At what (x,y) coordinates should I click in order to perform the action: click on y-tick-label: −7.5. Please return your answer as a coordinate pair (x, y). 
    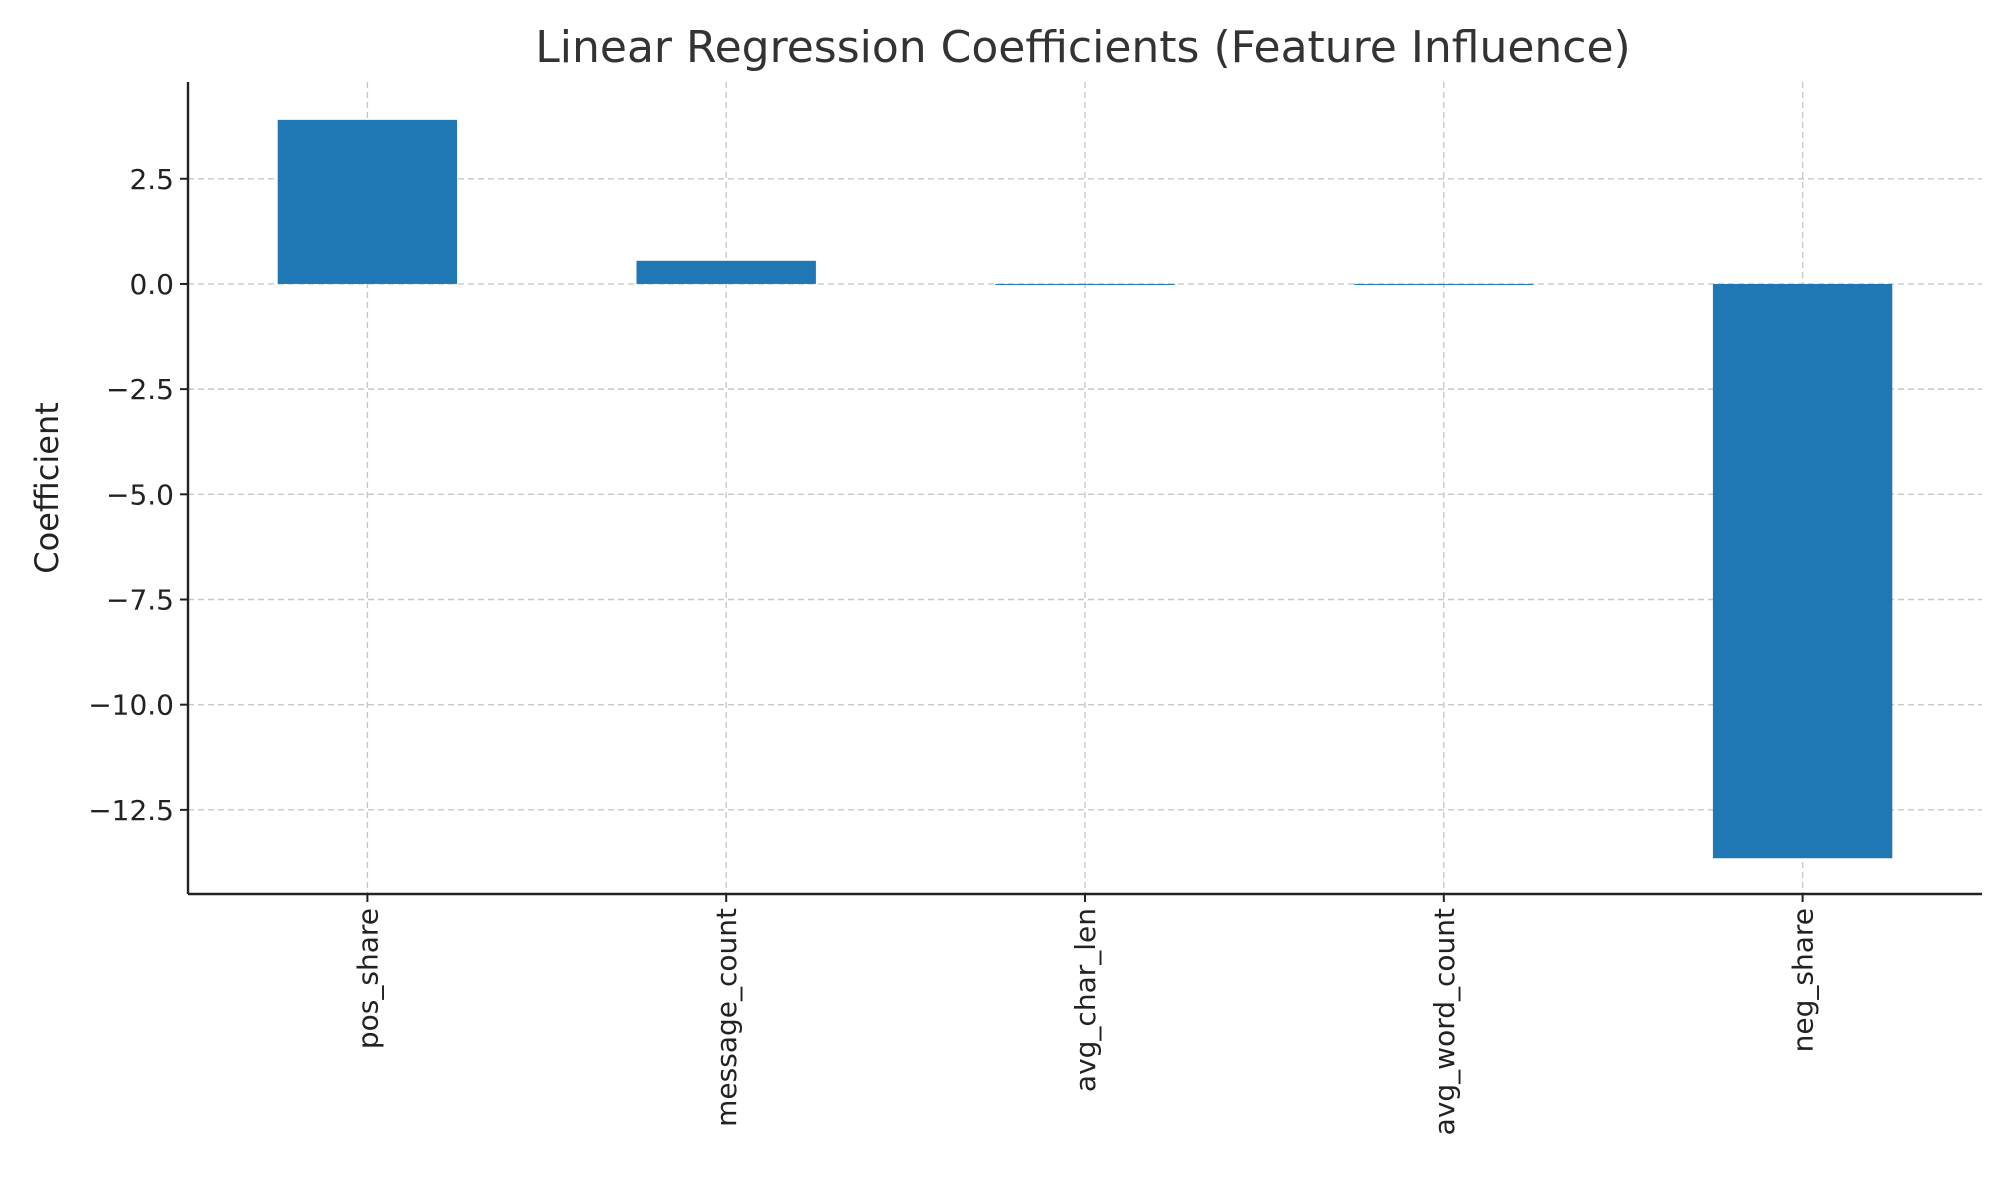
    Looking at the image, I should click on (140, 599).